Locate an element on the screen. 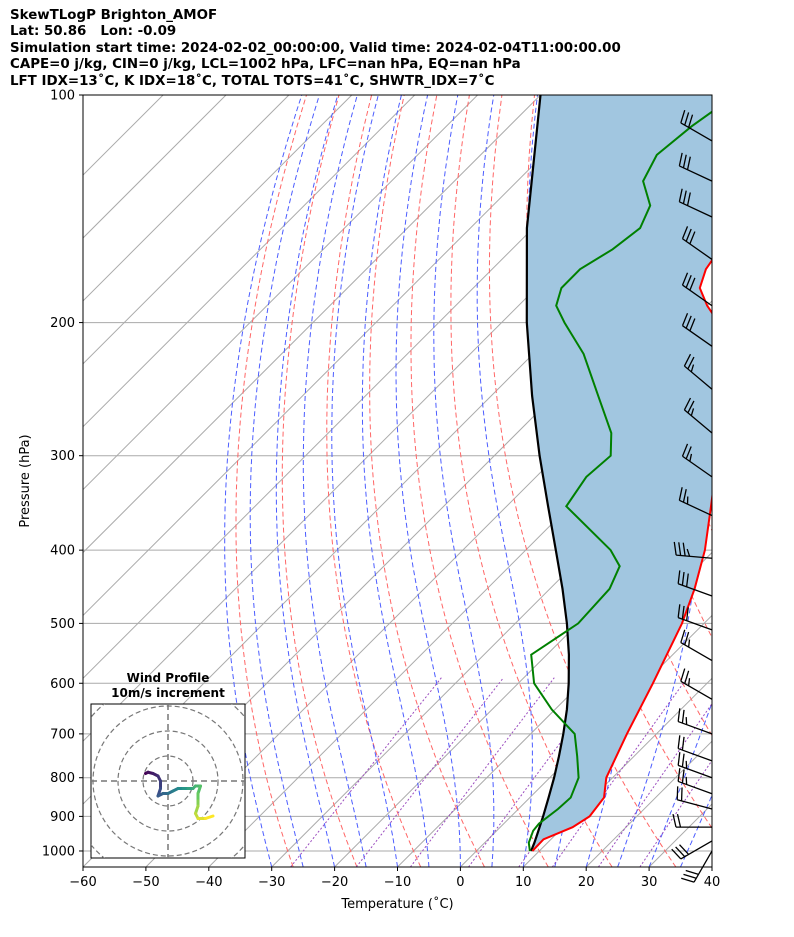 The height and width of the screenshot is (937, 794). hodograph-title: Wind Profile is located at coordinates (168, 678).